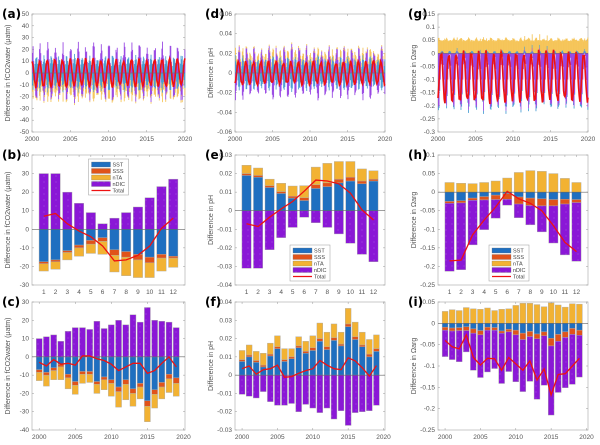 This screenshot has width=600, height=445. I want to click on legend-swatch-SSS, so click(501, 257).